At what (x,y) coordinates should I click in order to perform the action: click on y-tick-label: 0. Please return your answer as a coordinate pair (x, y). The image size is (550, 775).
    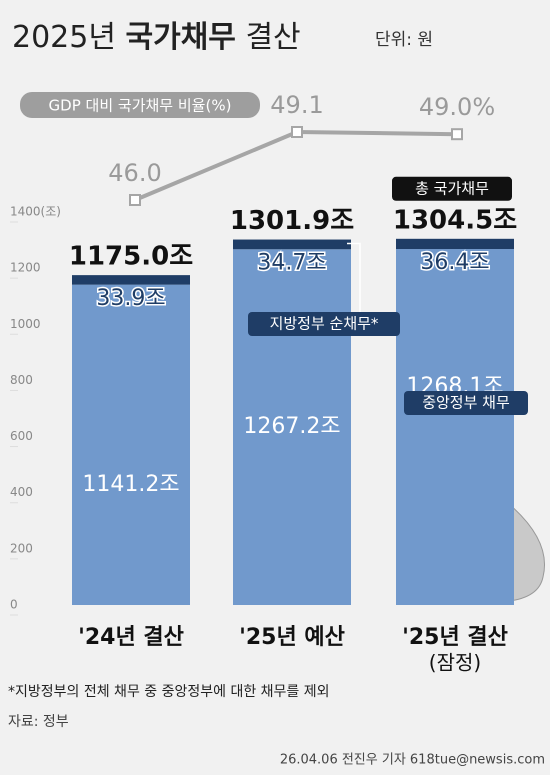
    Looking at the image, I should click on (14, 605).